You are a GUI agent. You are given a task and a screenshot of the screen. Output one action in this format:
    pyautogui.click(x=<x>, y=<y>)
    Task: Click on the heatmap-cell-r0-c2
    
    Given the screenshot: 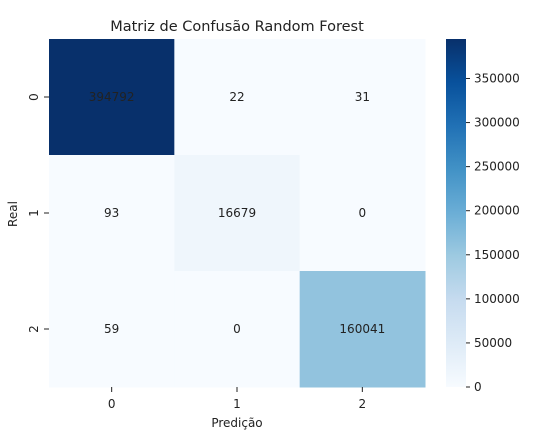 What is the action you would take?
    pyautogui.click(x=362, y=97)
    